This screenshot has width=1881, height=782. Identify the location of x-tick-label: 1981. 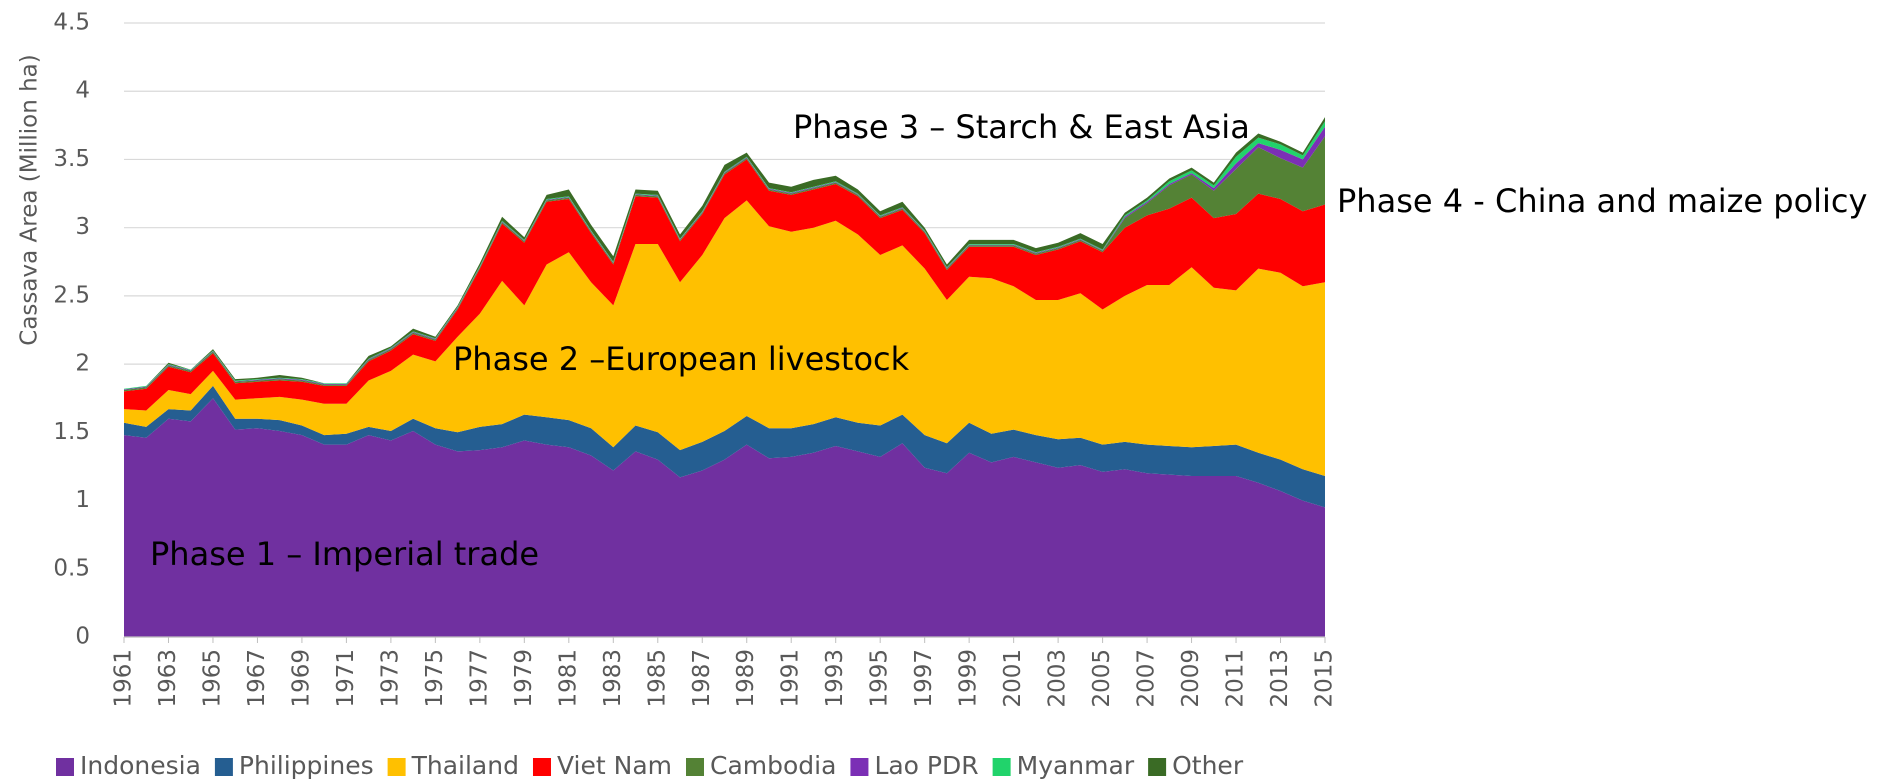
(568, 678).